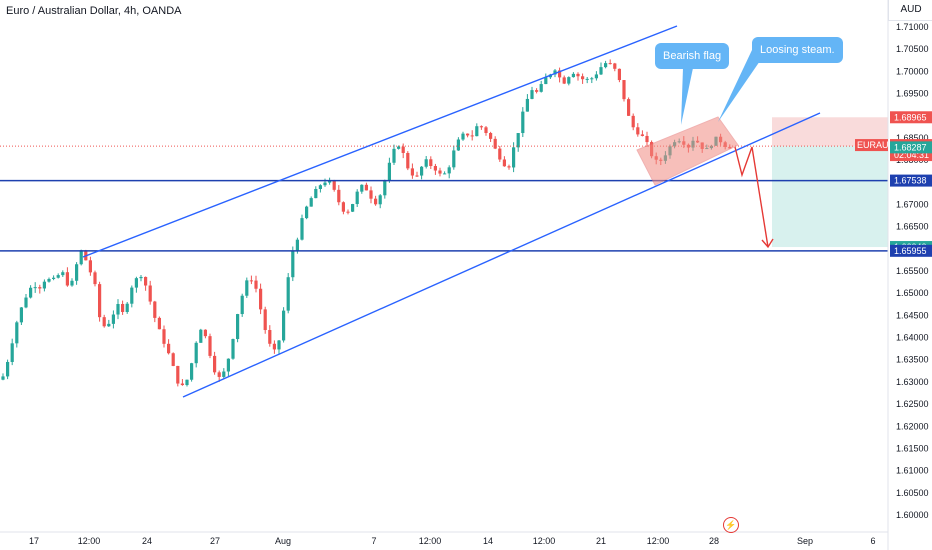  Describe the element at coordinates (830, 197) in the screenshot. I see `take-profit-zone` at that location.